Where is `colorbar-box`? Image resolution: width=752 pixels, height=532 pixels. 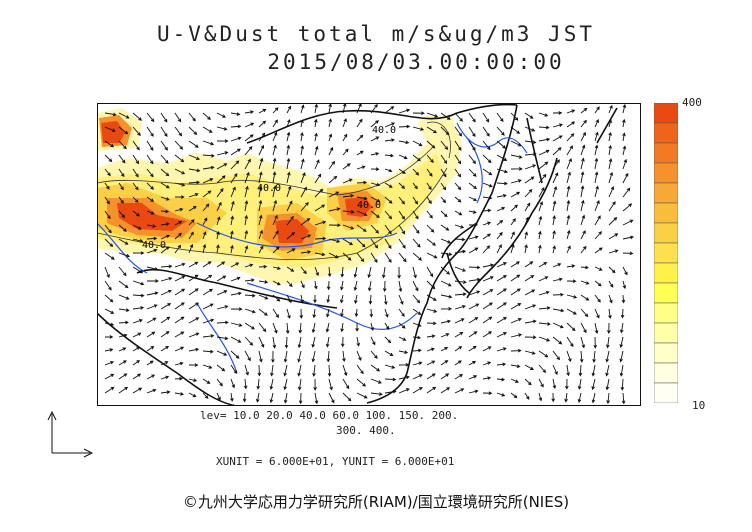 colorbar-box is located at coordinates (666, 133).